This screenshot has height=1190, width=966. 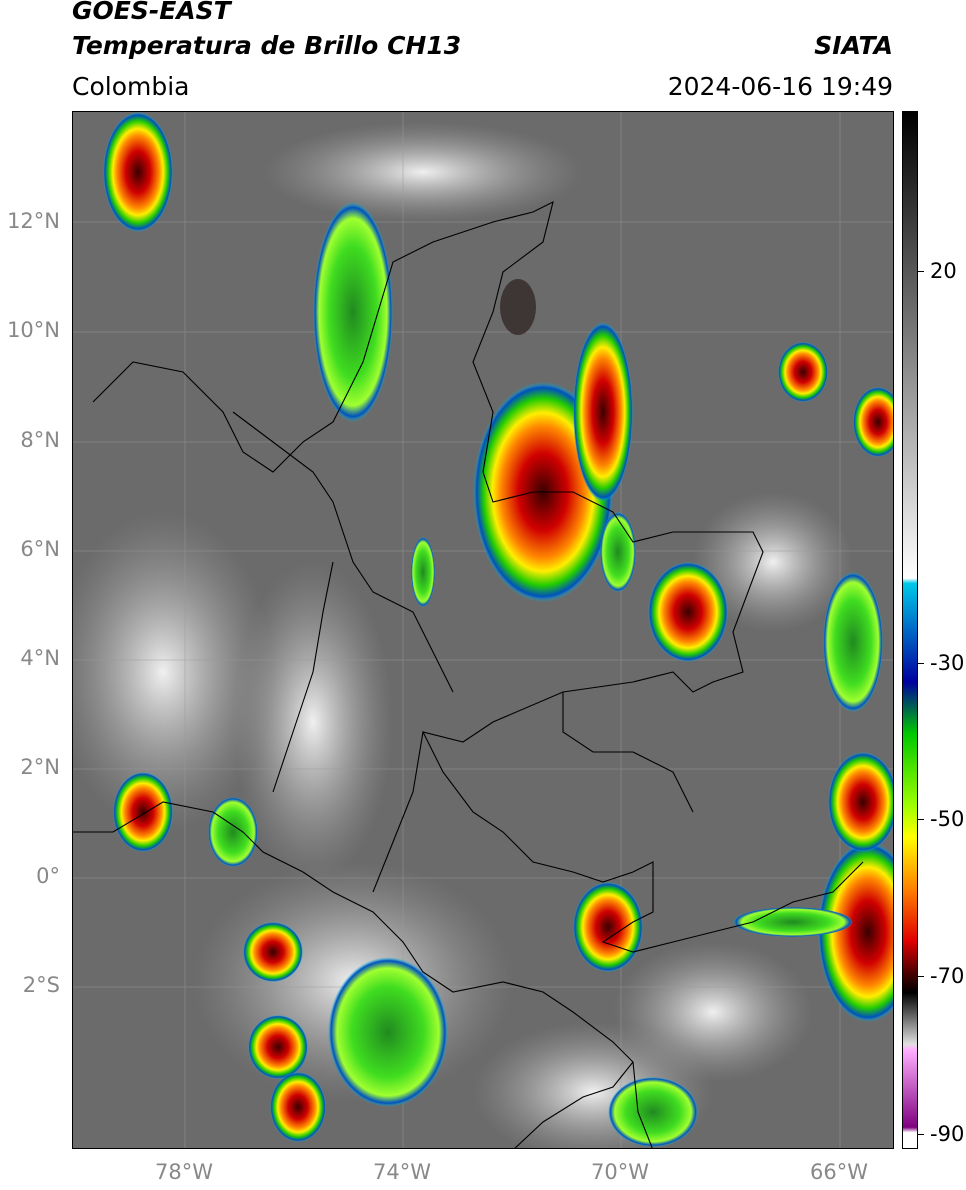 I want to click on title-satellite: GOES-EAST, so click(x=151, y=12).